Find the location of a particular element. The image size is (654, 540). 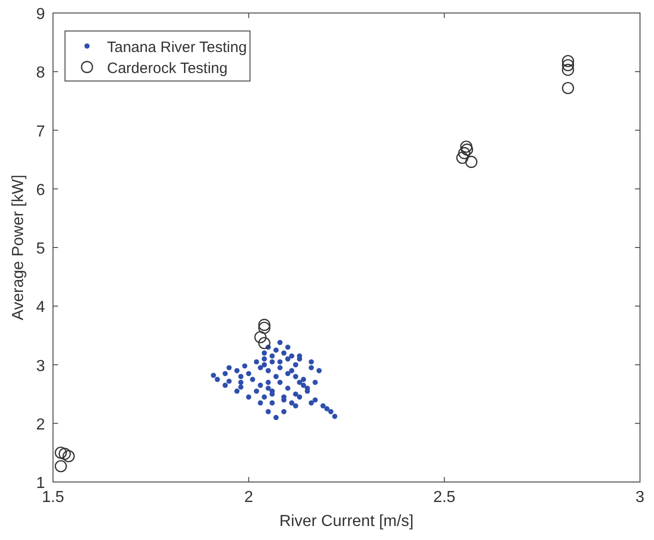

x-tick-label: 1.5 is located at coordinates (53, 497).